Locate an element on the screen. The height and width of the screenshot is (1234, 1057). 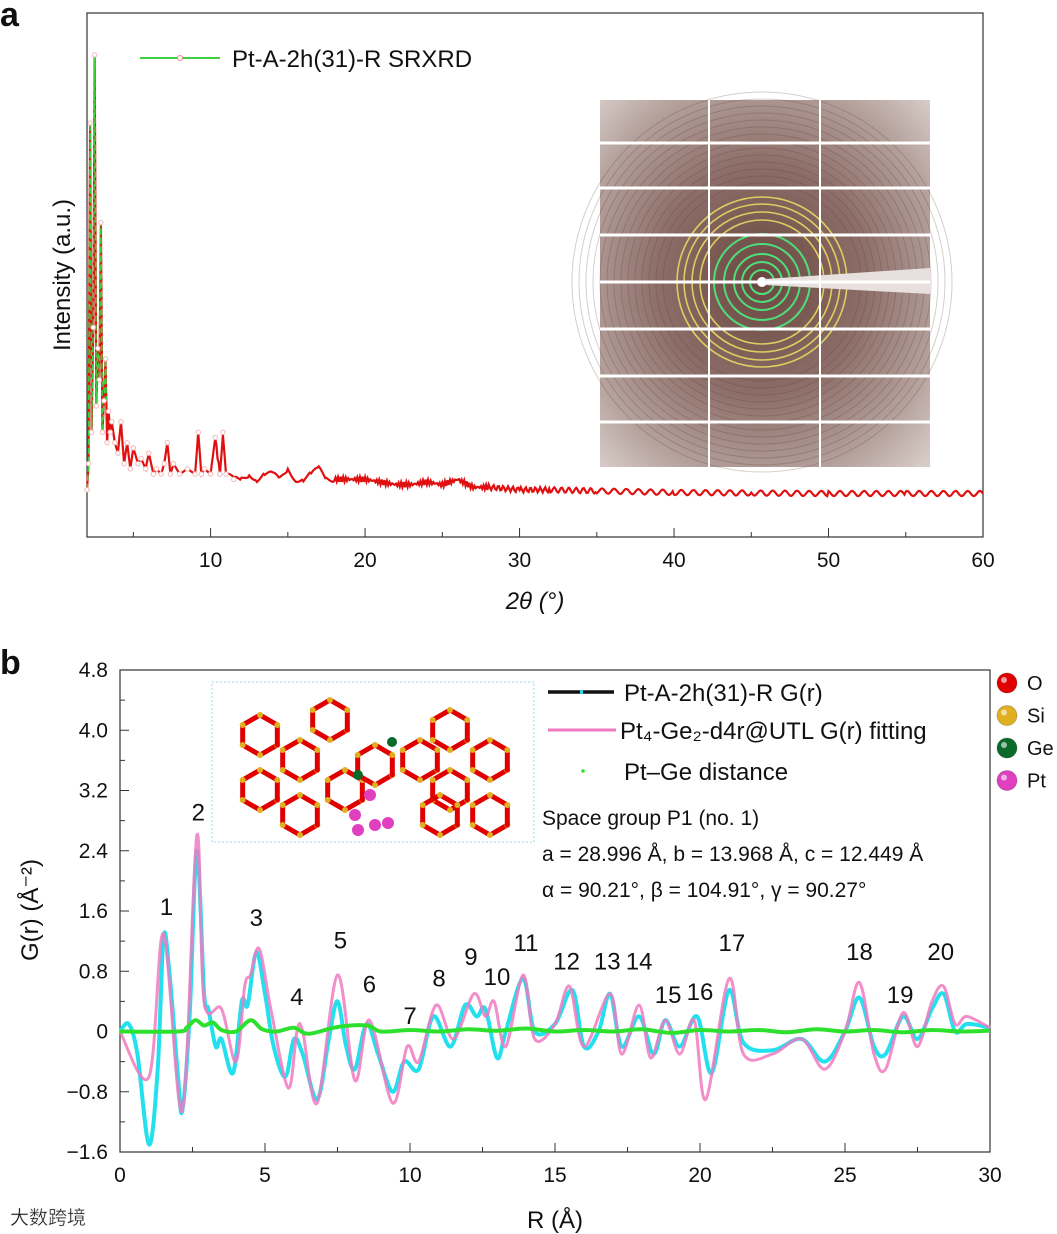
pdf-y-tick-label: −0.8 is located at coordinates (87, 1092).